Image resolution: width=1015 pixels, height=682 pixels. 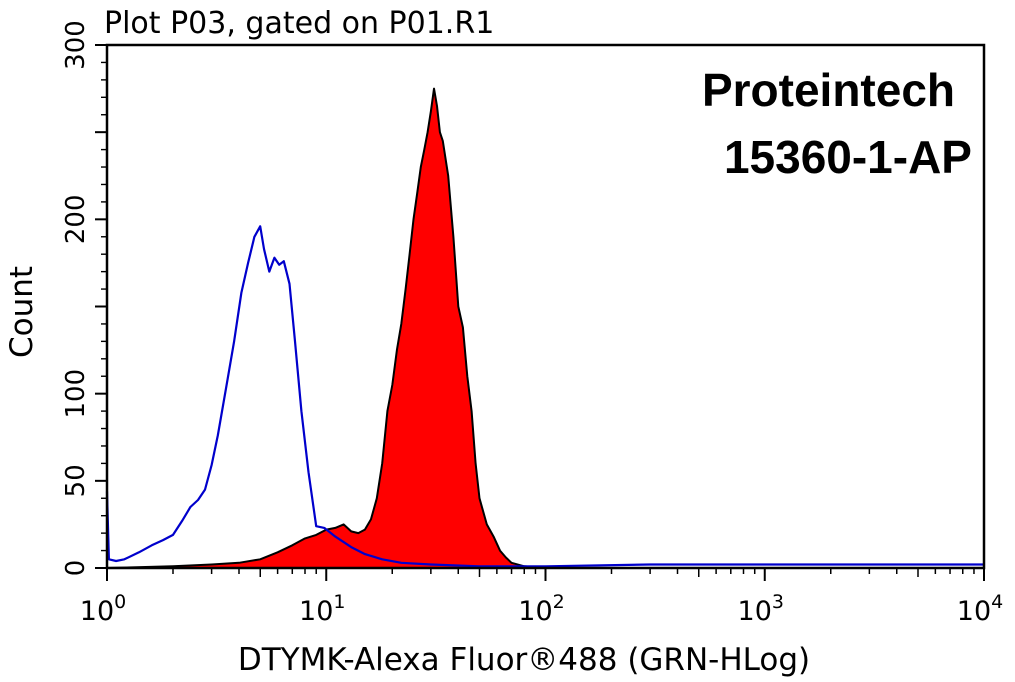 I want to click on y-axis-label: Count, so click(x=22, y=312).